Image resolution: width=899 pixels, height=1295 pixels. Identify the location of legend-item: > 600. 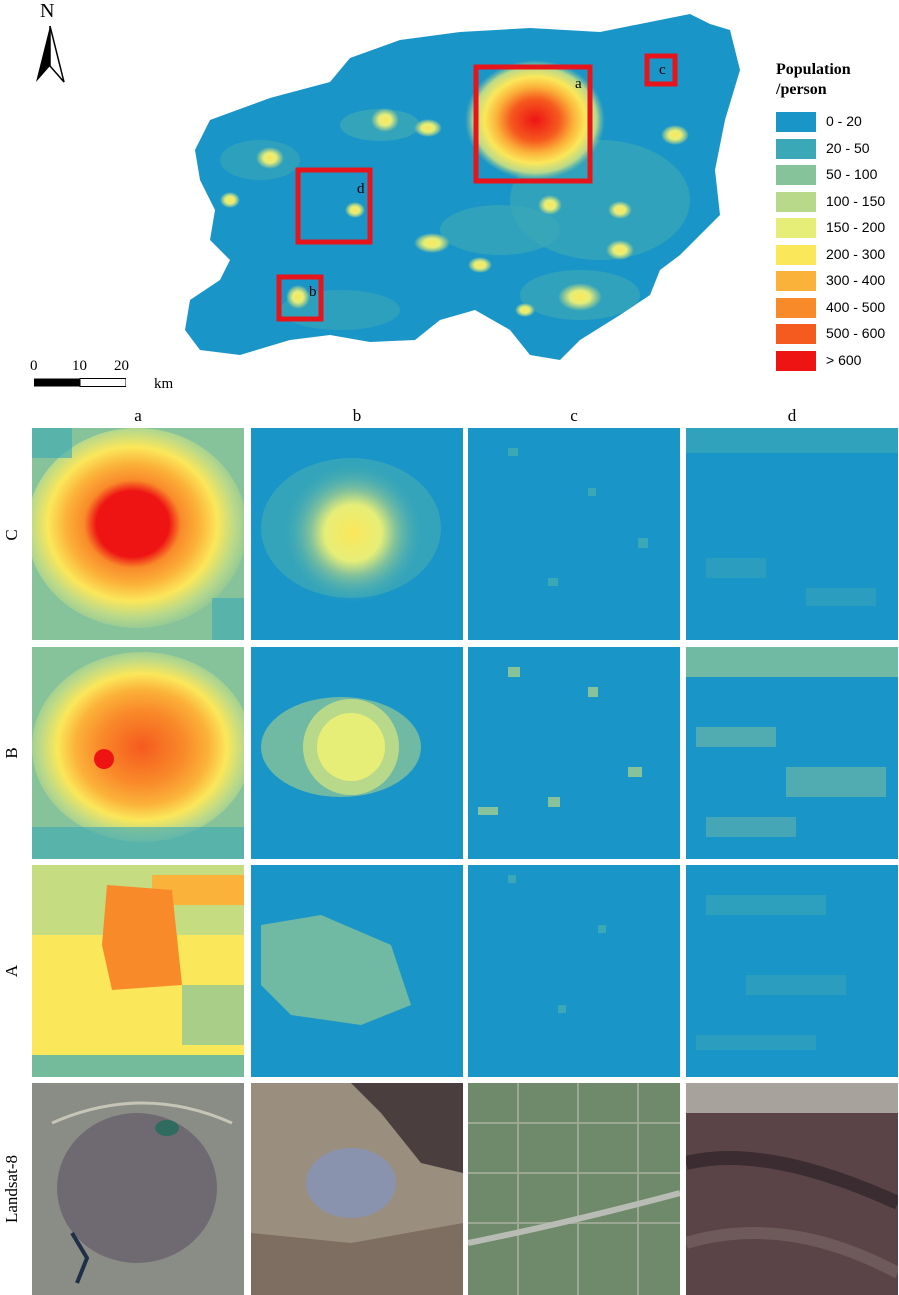
(836, 360).